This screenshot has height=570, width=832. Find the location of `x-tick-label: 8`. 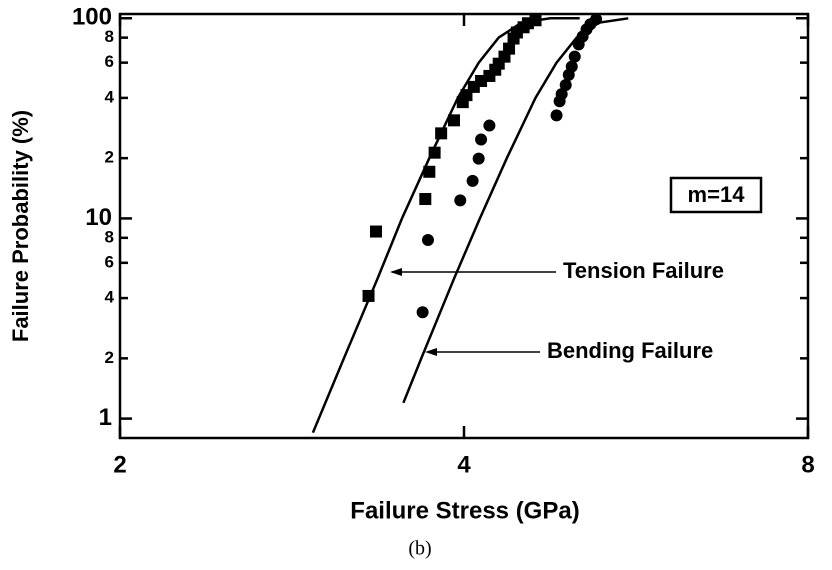

x-tick-label: 8 is located at coordinates (807, 464).